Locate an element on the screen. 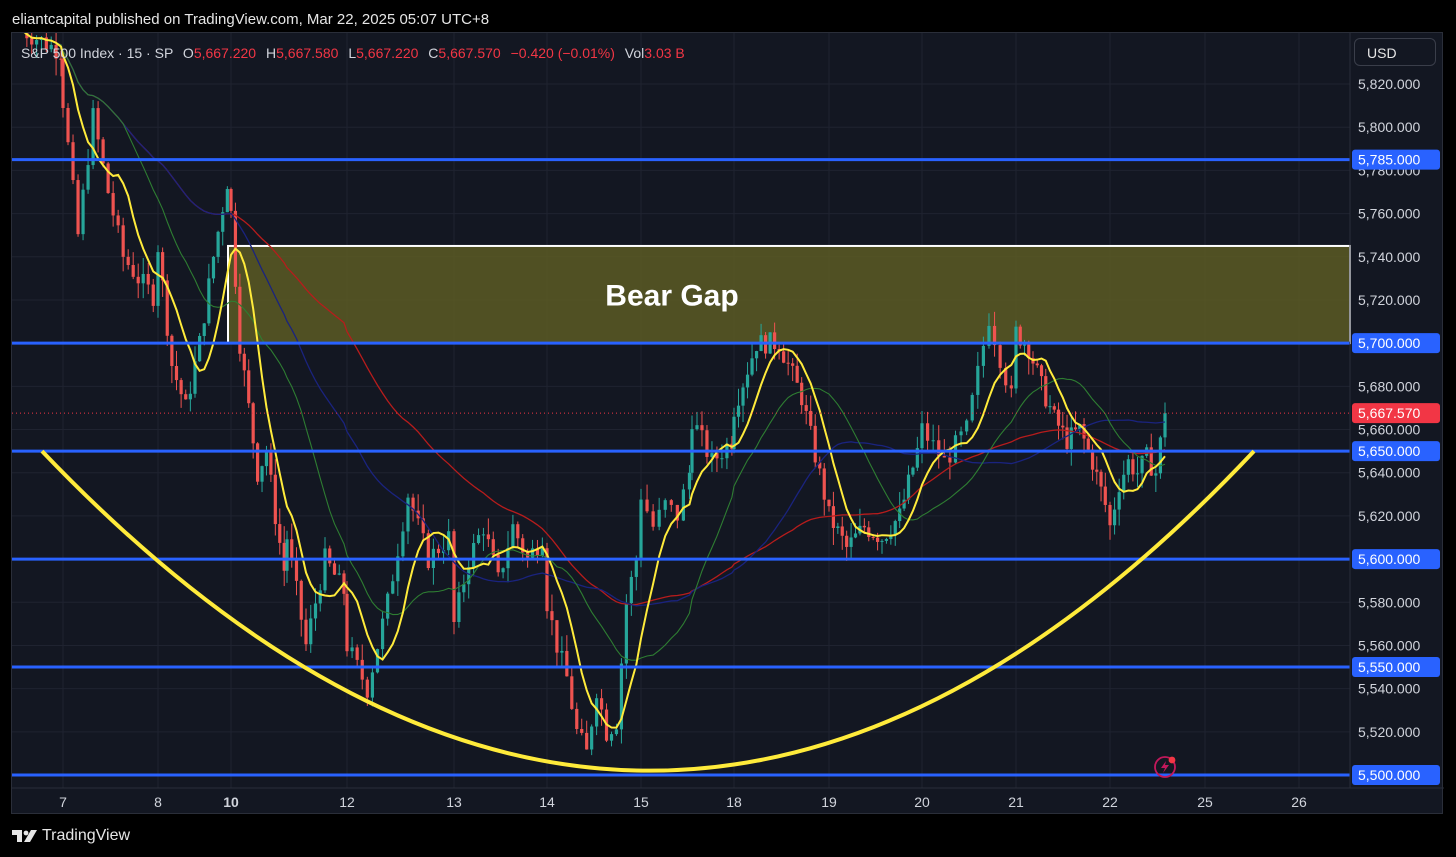  price-tick-label: 5,820.000 is located at coordinates (1389, 84).